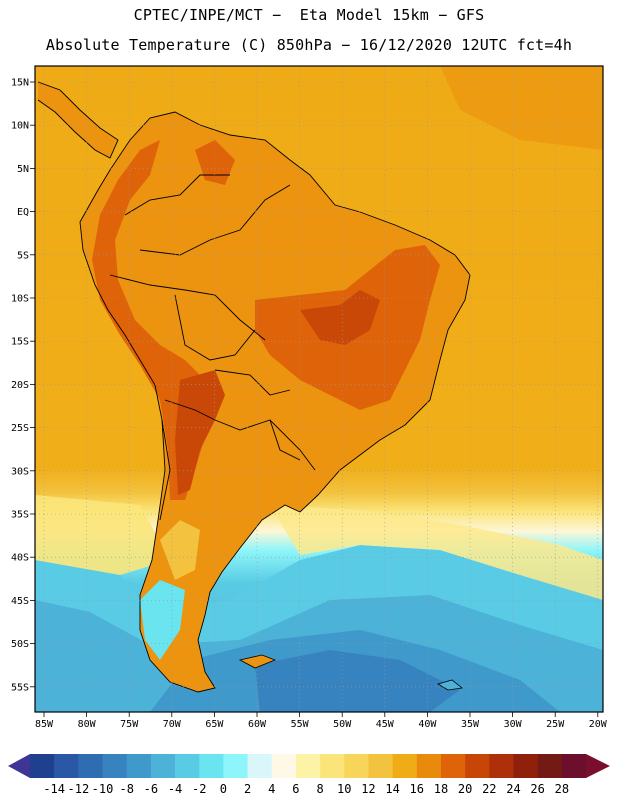 This screenshot has width=618, height=800. Describe the element at coordinates (199, 789) in the screenshot. I see `colorbar-label: -2` at that location.